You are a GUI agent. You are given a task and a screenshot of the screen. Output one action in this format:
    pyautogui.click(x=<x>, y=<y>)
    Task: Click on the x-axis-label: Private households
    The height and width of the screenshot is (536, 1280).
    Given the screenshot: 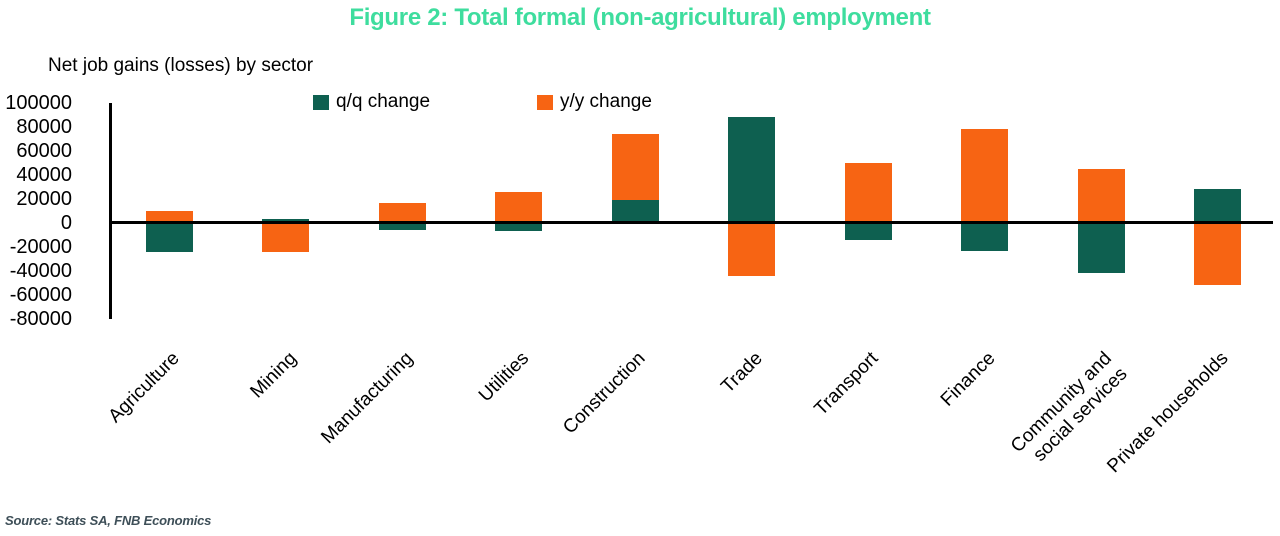 What is the action you would take?
    pyautogui.click(x=1168, y=413)
    